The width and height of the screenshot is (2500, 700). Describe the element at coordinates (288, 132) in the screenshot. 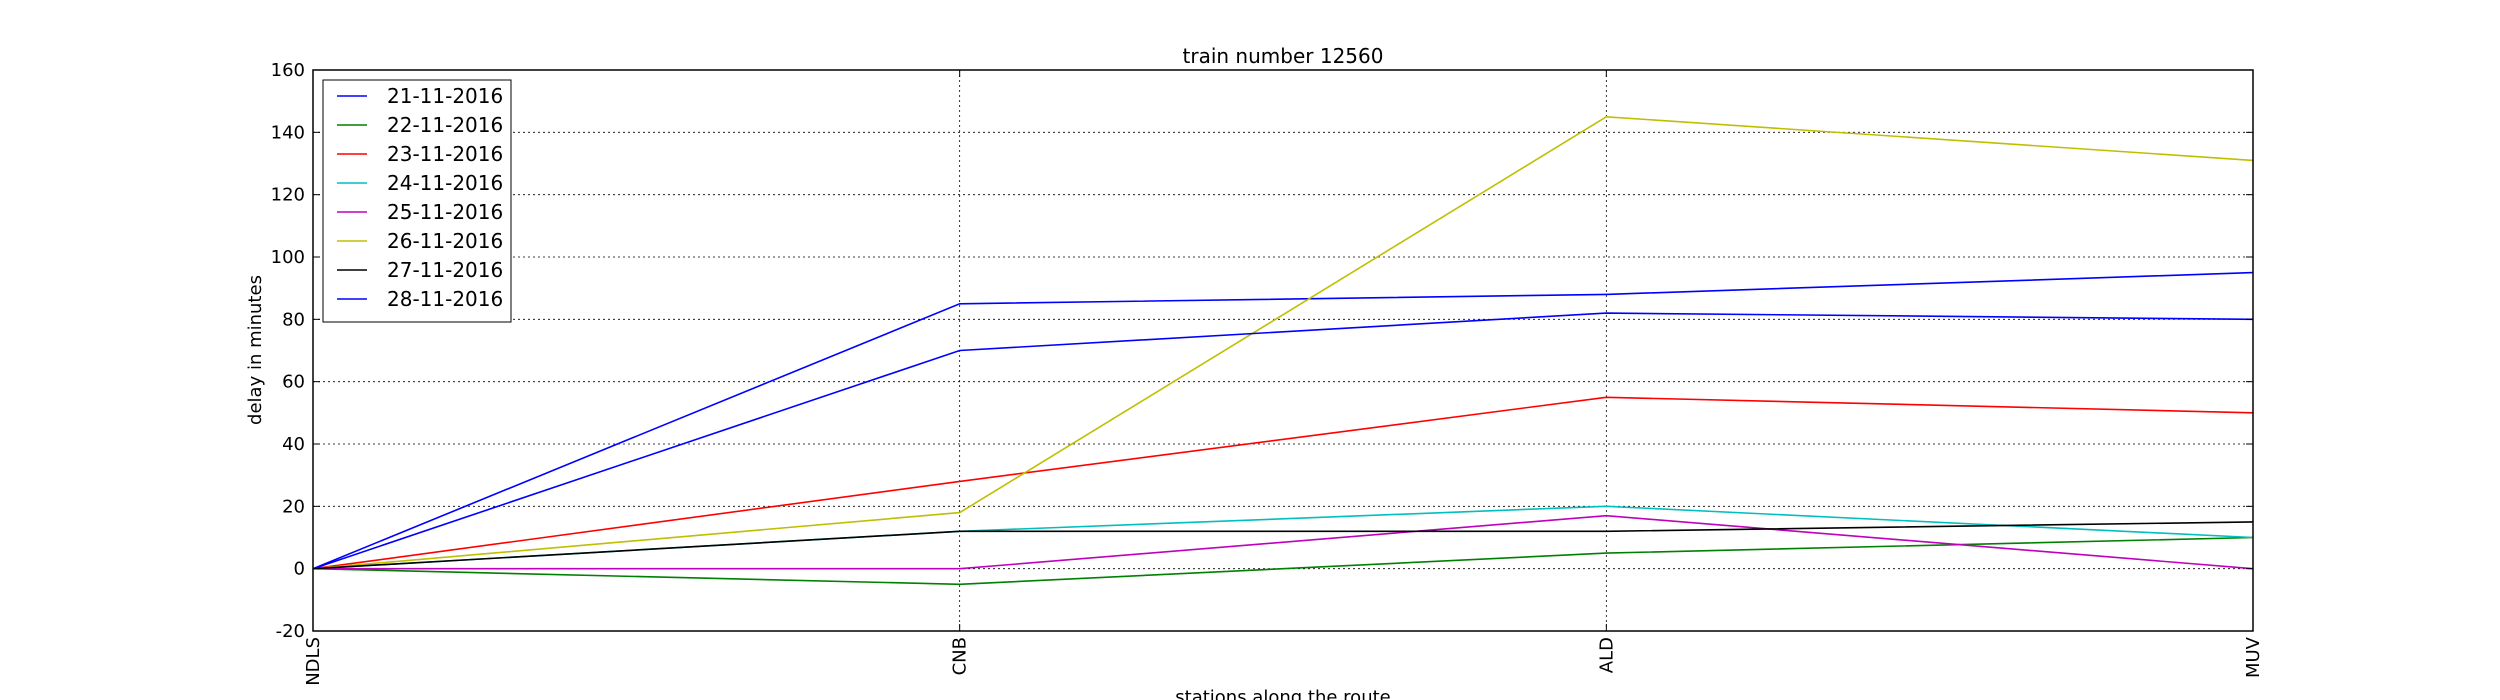

I see `y-tick-label: 140` at that location.